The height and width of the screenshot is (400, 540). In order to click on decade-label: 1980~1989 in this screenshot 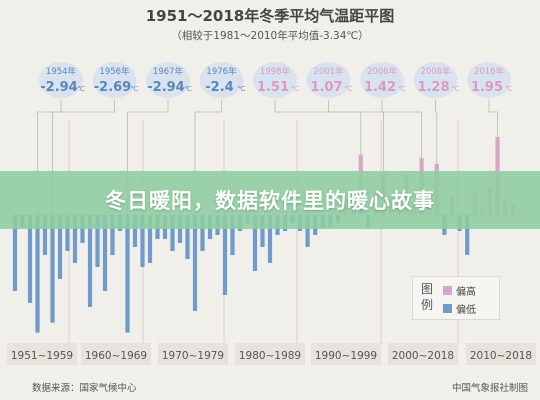, I will do `click(270, 356)`.